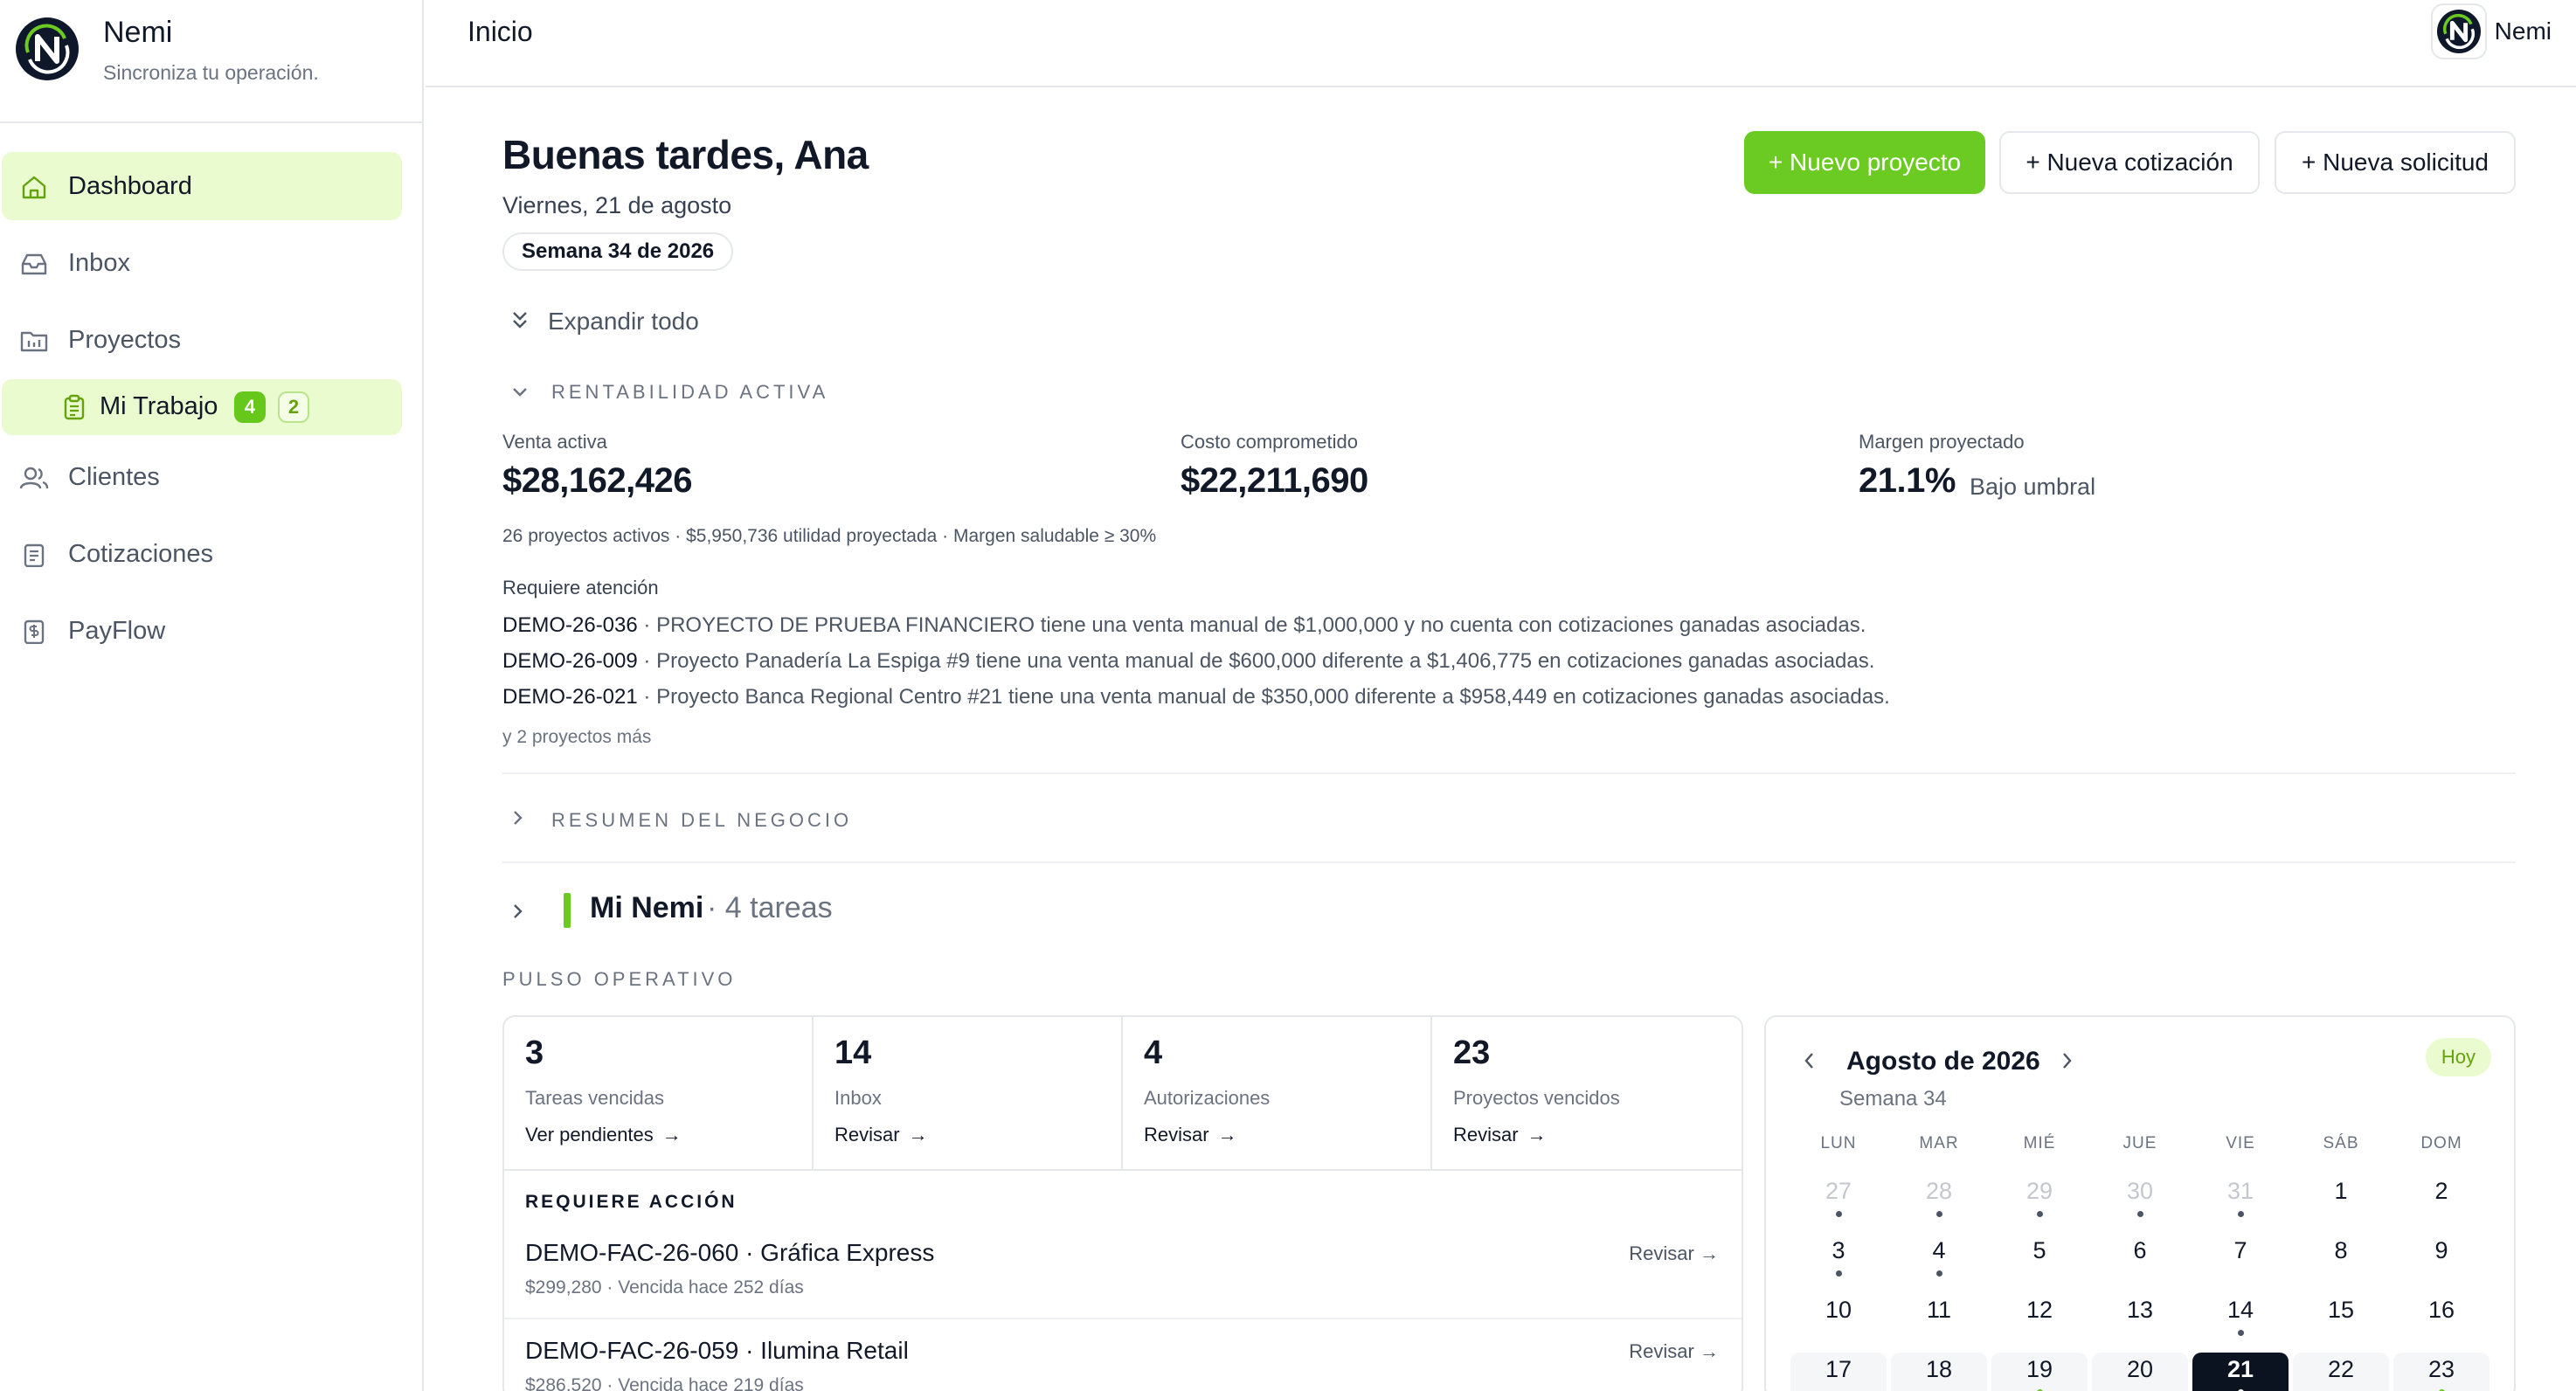 This screenshot has height=1391, width=2576. I want to click on calendar-day: 31, so click(2240, 1199).